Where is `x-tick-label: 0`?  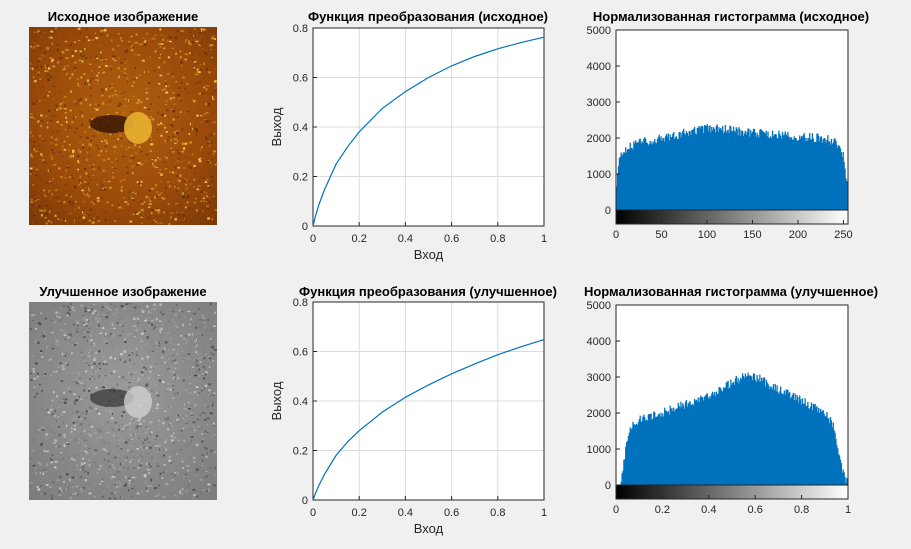
x-tick-label: 0 is located at coordinates (616, 510).